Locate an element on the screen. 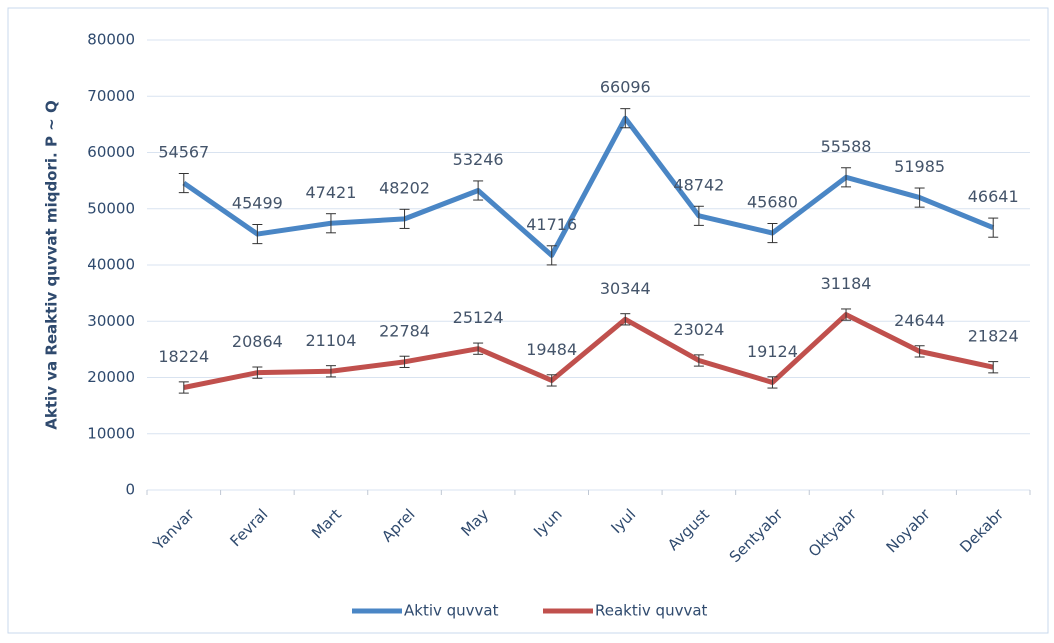 This screenshot has width=1054, height=643. y-tick-label: 10000 is located at coordinates (111, 433).